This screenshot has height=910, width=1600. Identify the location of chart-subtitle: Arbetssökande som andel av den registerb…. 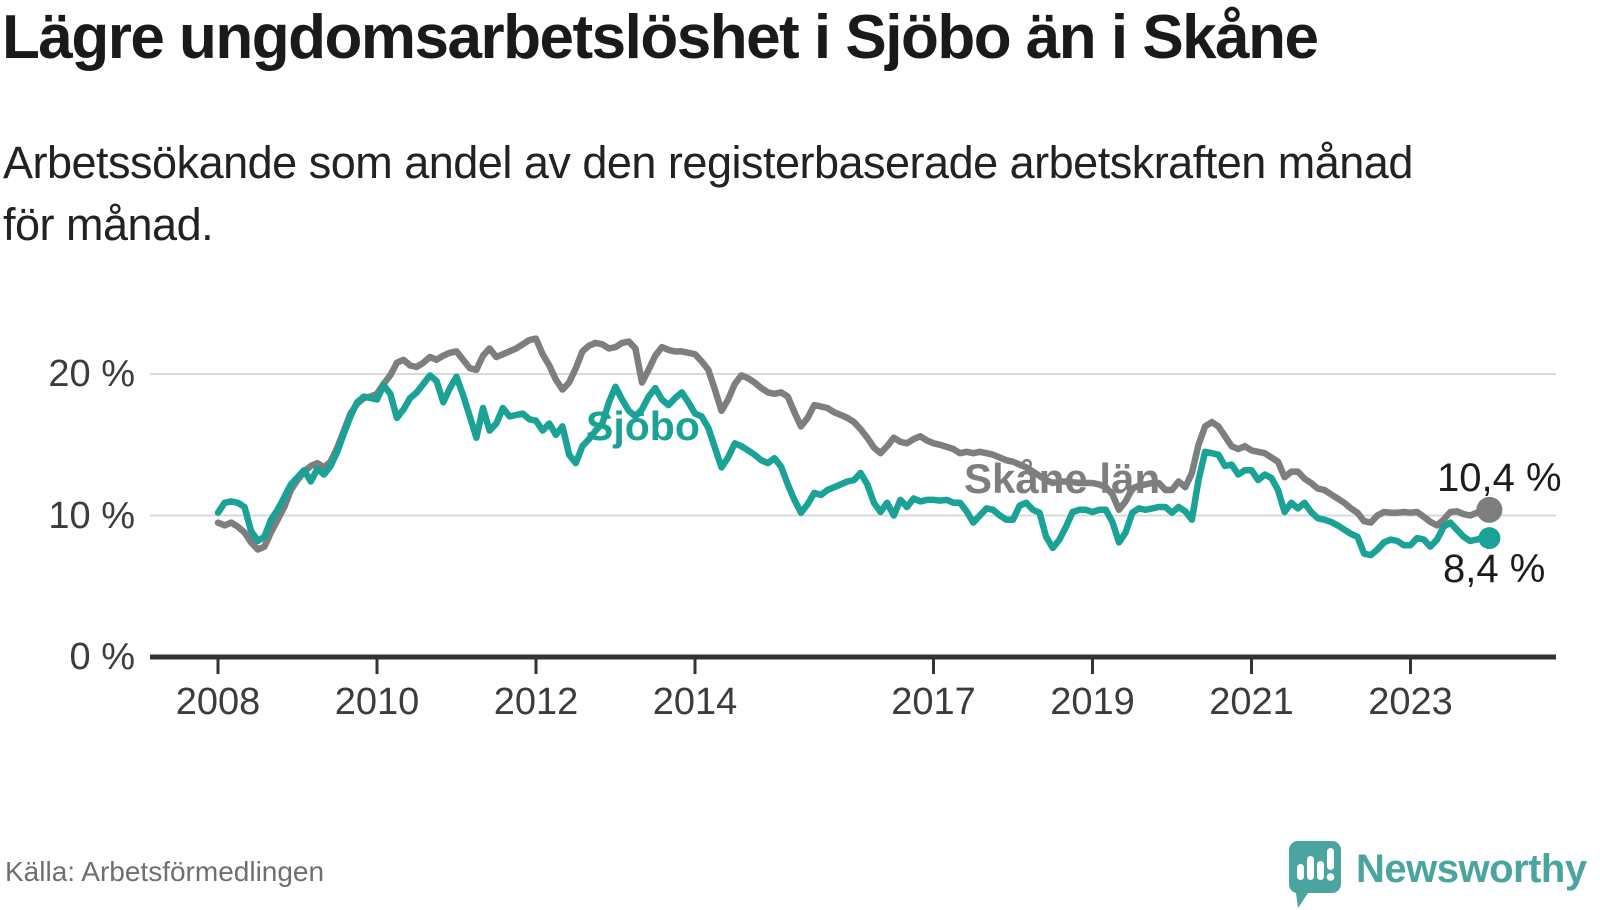
(763, 194).